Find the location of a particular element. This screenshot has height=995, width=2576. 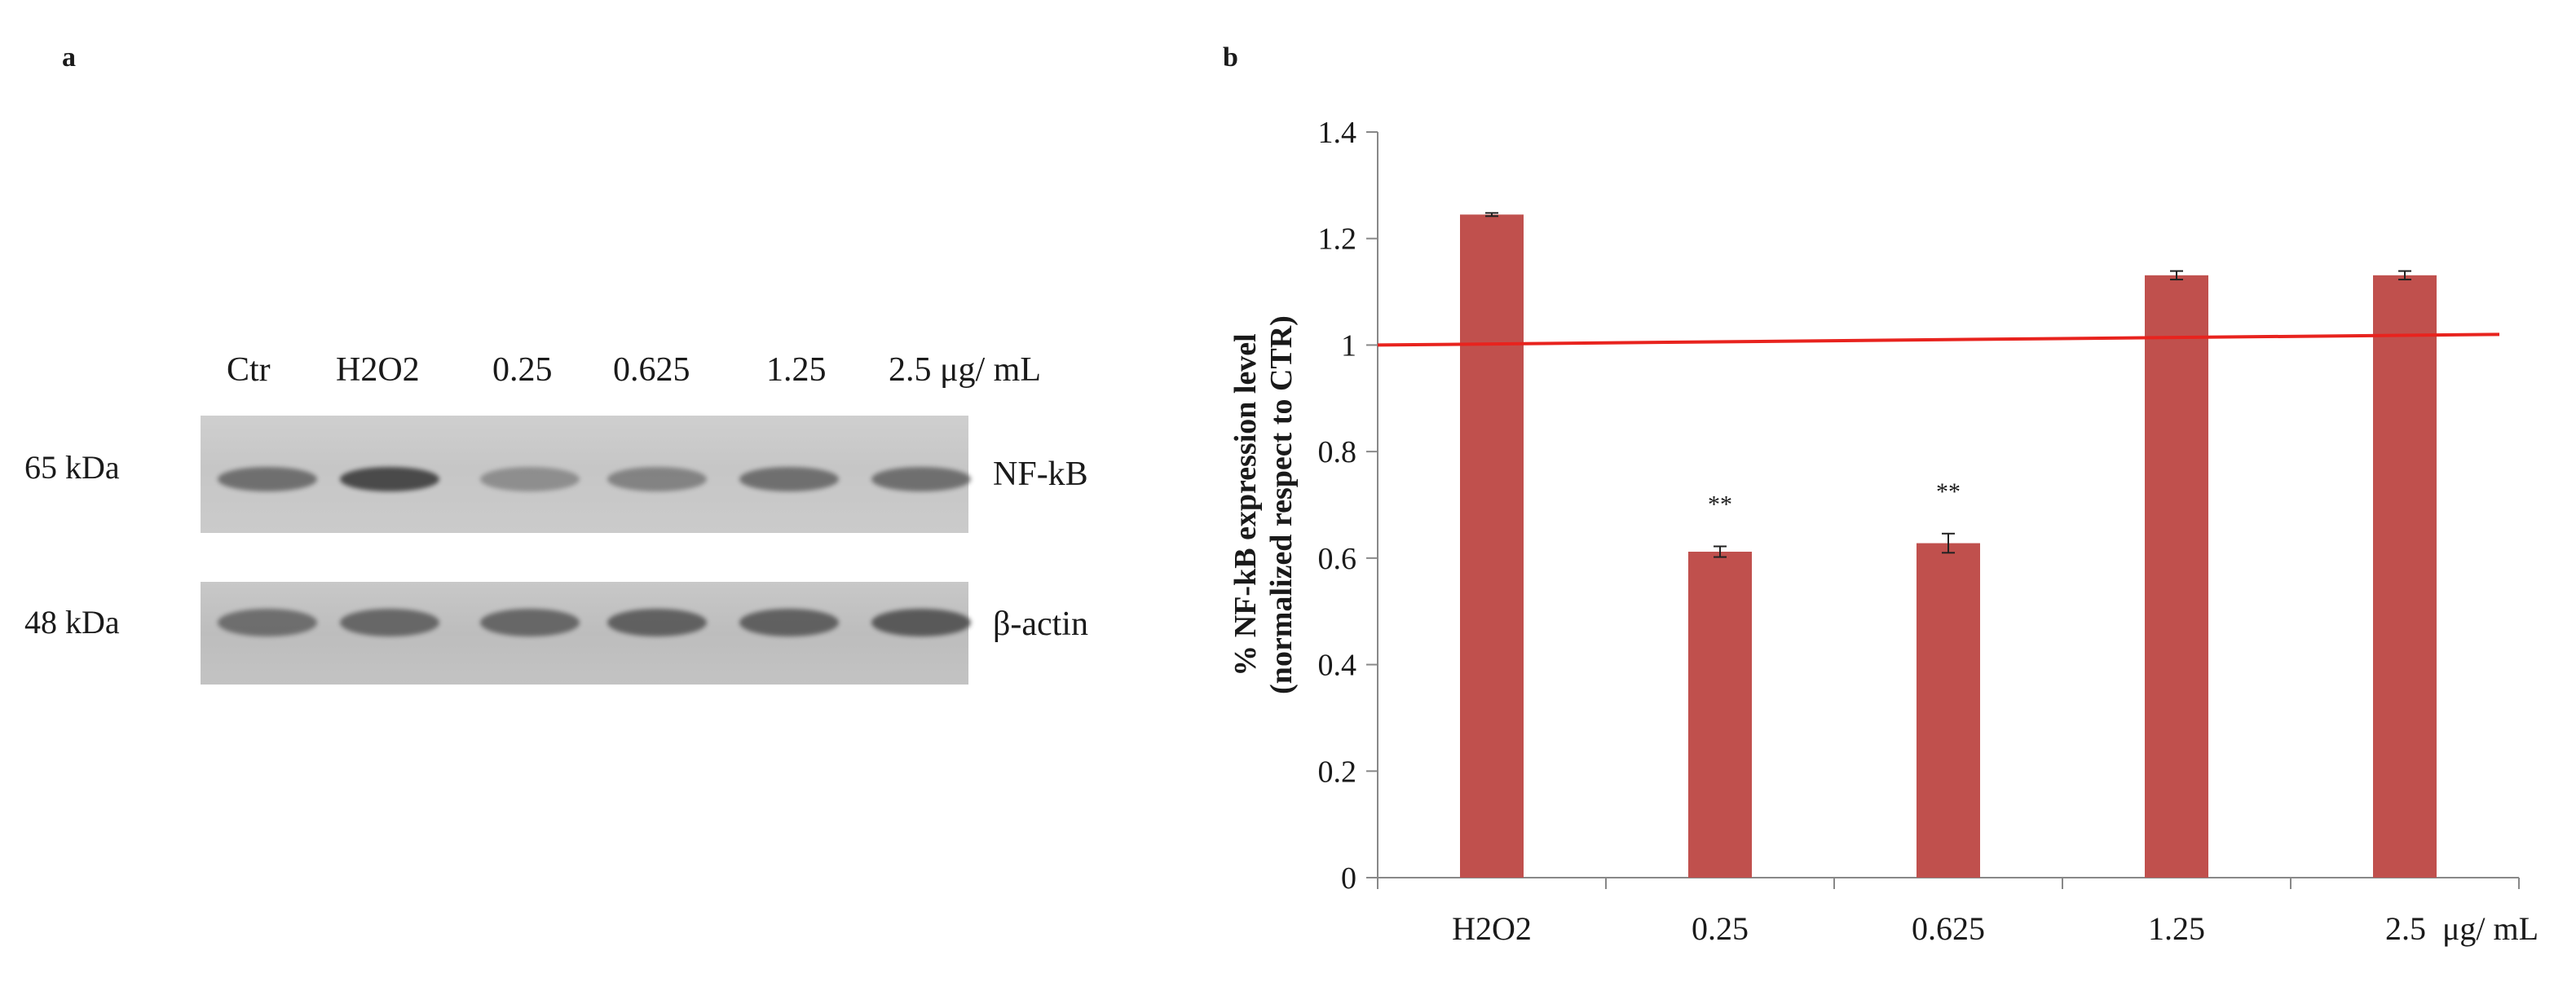

lane-label: 0.625 is located at coordinates (651, 370).